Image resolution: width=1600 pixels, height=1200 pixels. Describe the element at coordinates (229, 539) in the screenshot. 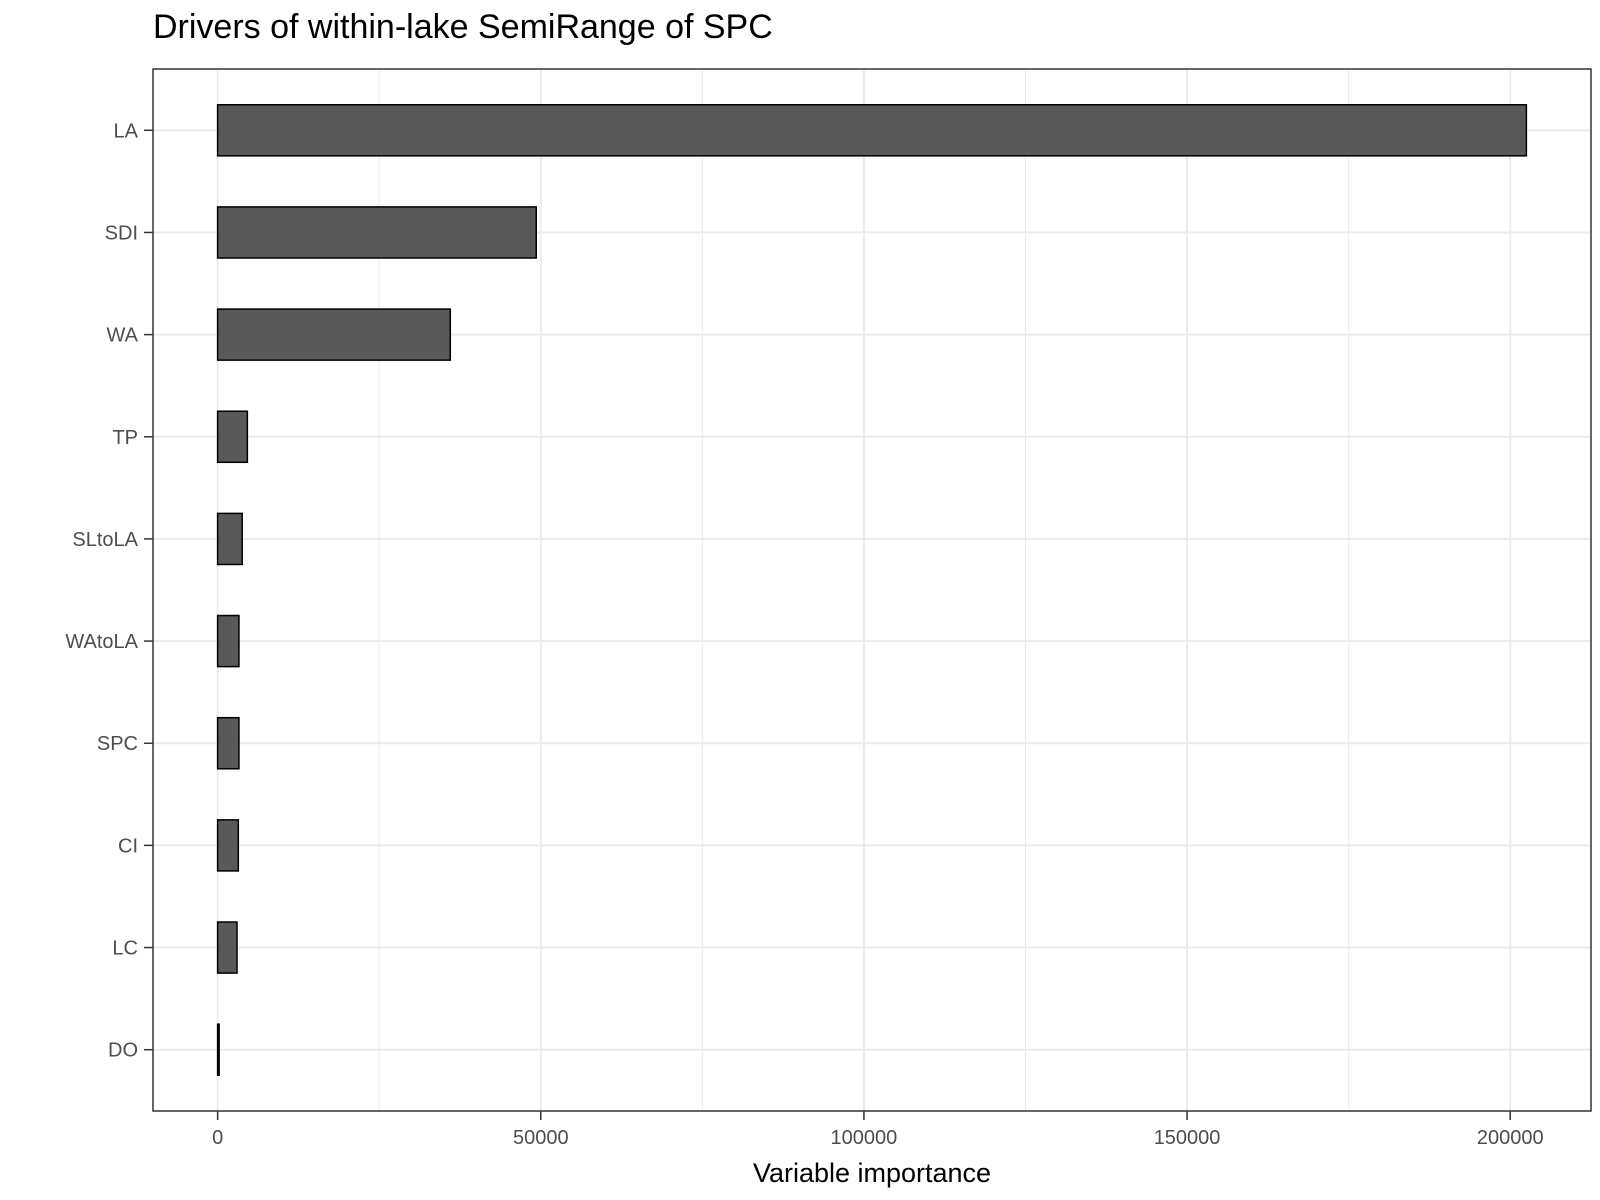

I see `bar-sltola` at that location.